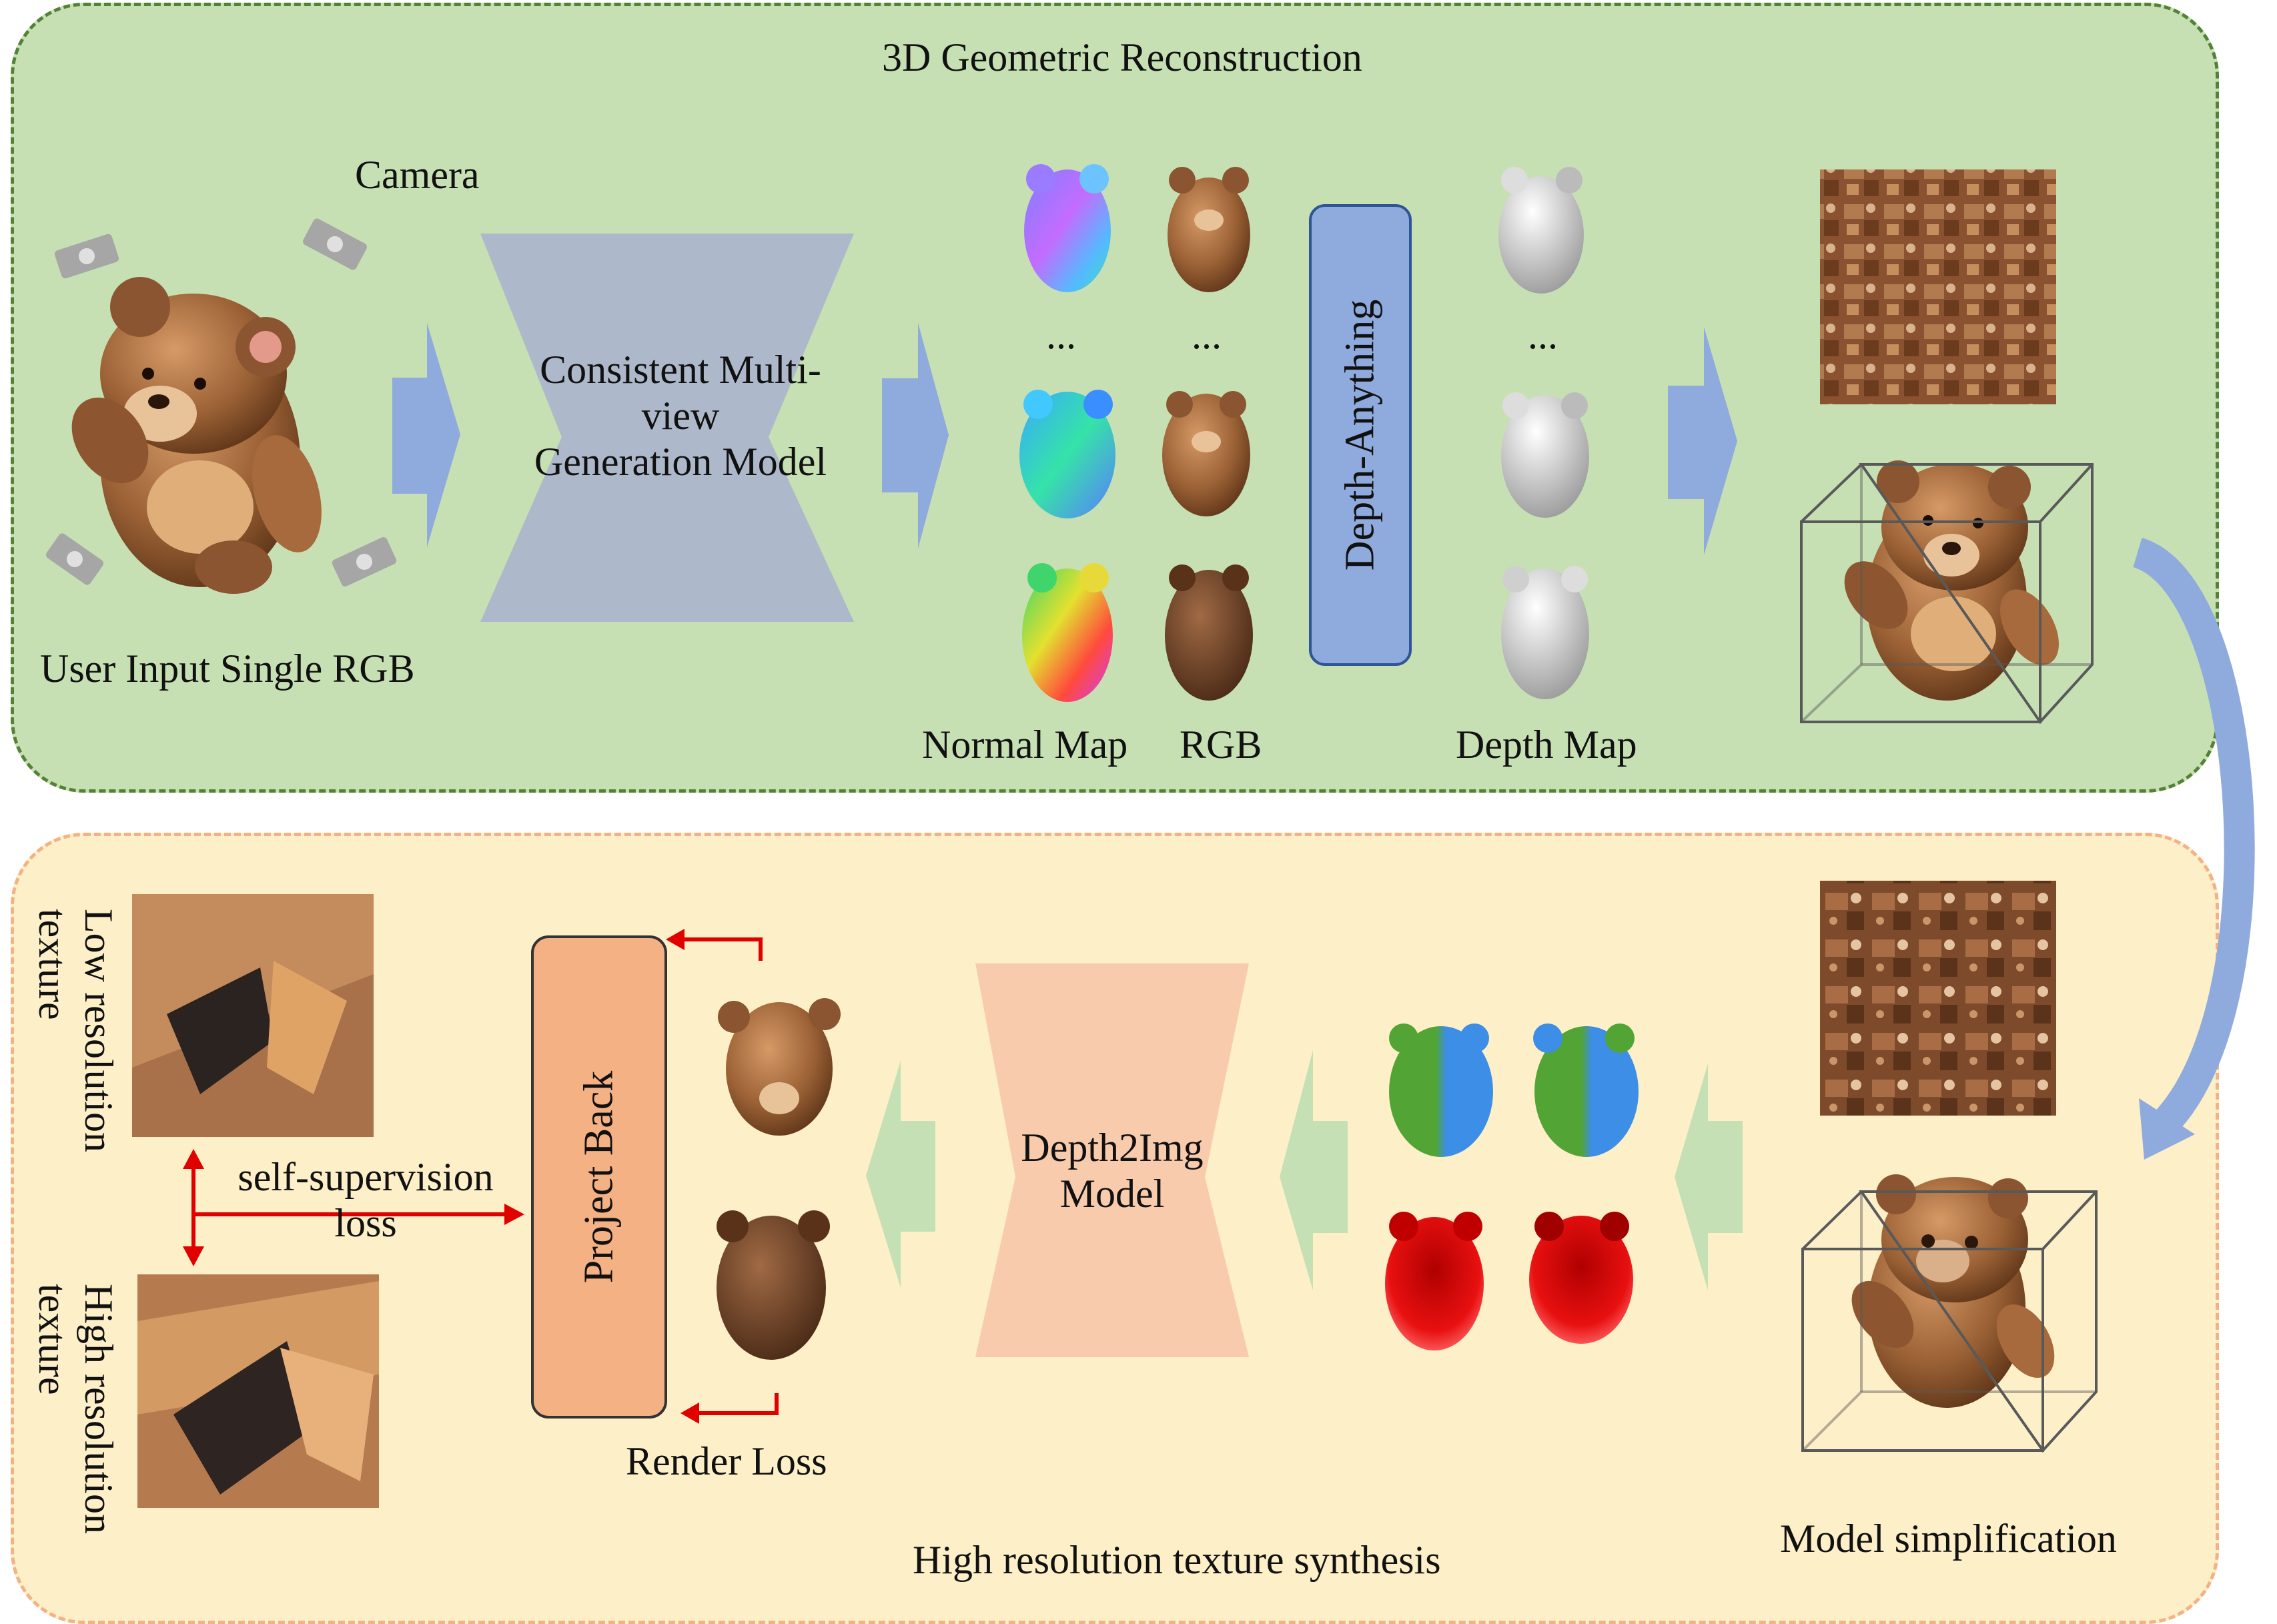 The height and width of the screenshot is (1624, 2277). What do you see at coordinates (366, 1177) in the screenshot?
I see `self-supervision-line: self-supervision` at bounding box center [366, 1177].